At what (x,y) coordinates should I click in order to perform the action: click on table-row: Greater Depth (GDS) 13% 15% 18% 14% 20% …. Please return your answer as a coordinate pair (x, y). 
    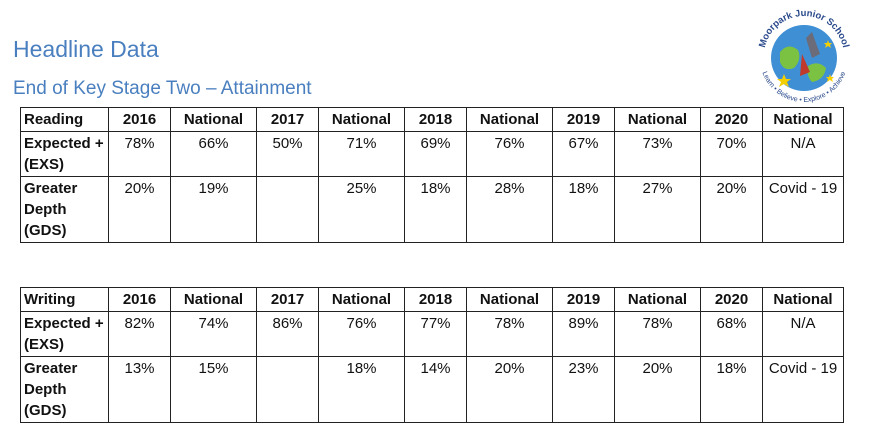
    Looking at the image, I should click on (432, 389).